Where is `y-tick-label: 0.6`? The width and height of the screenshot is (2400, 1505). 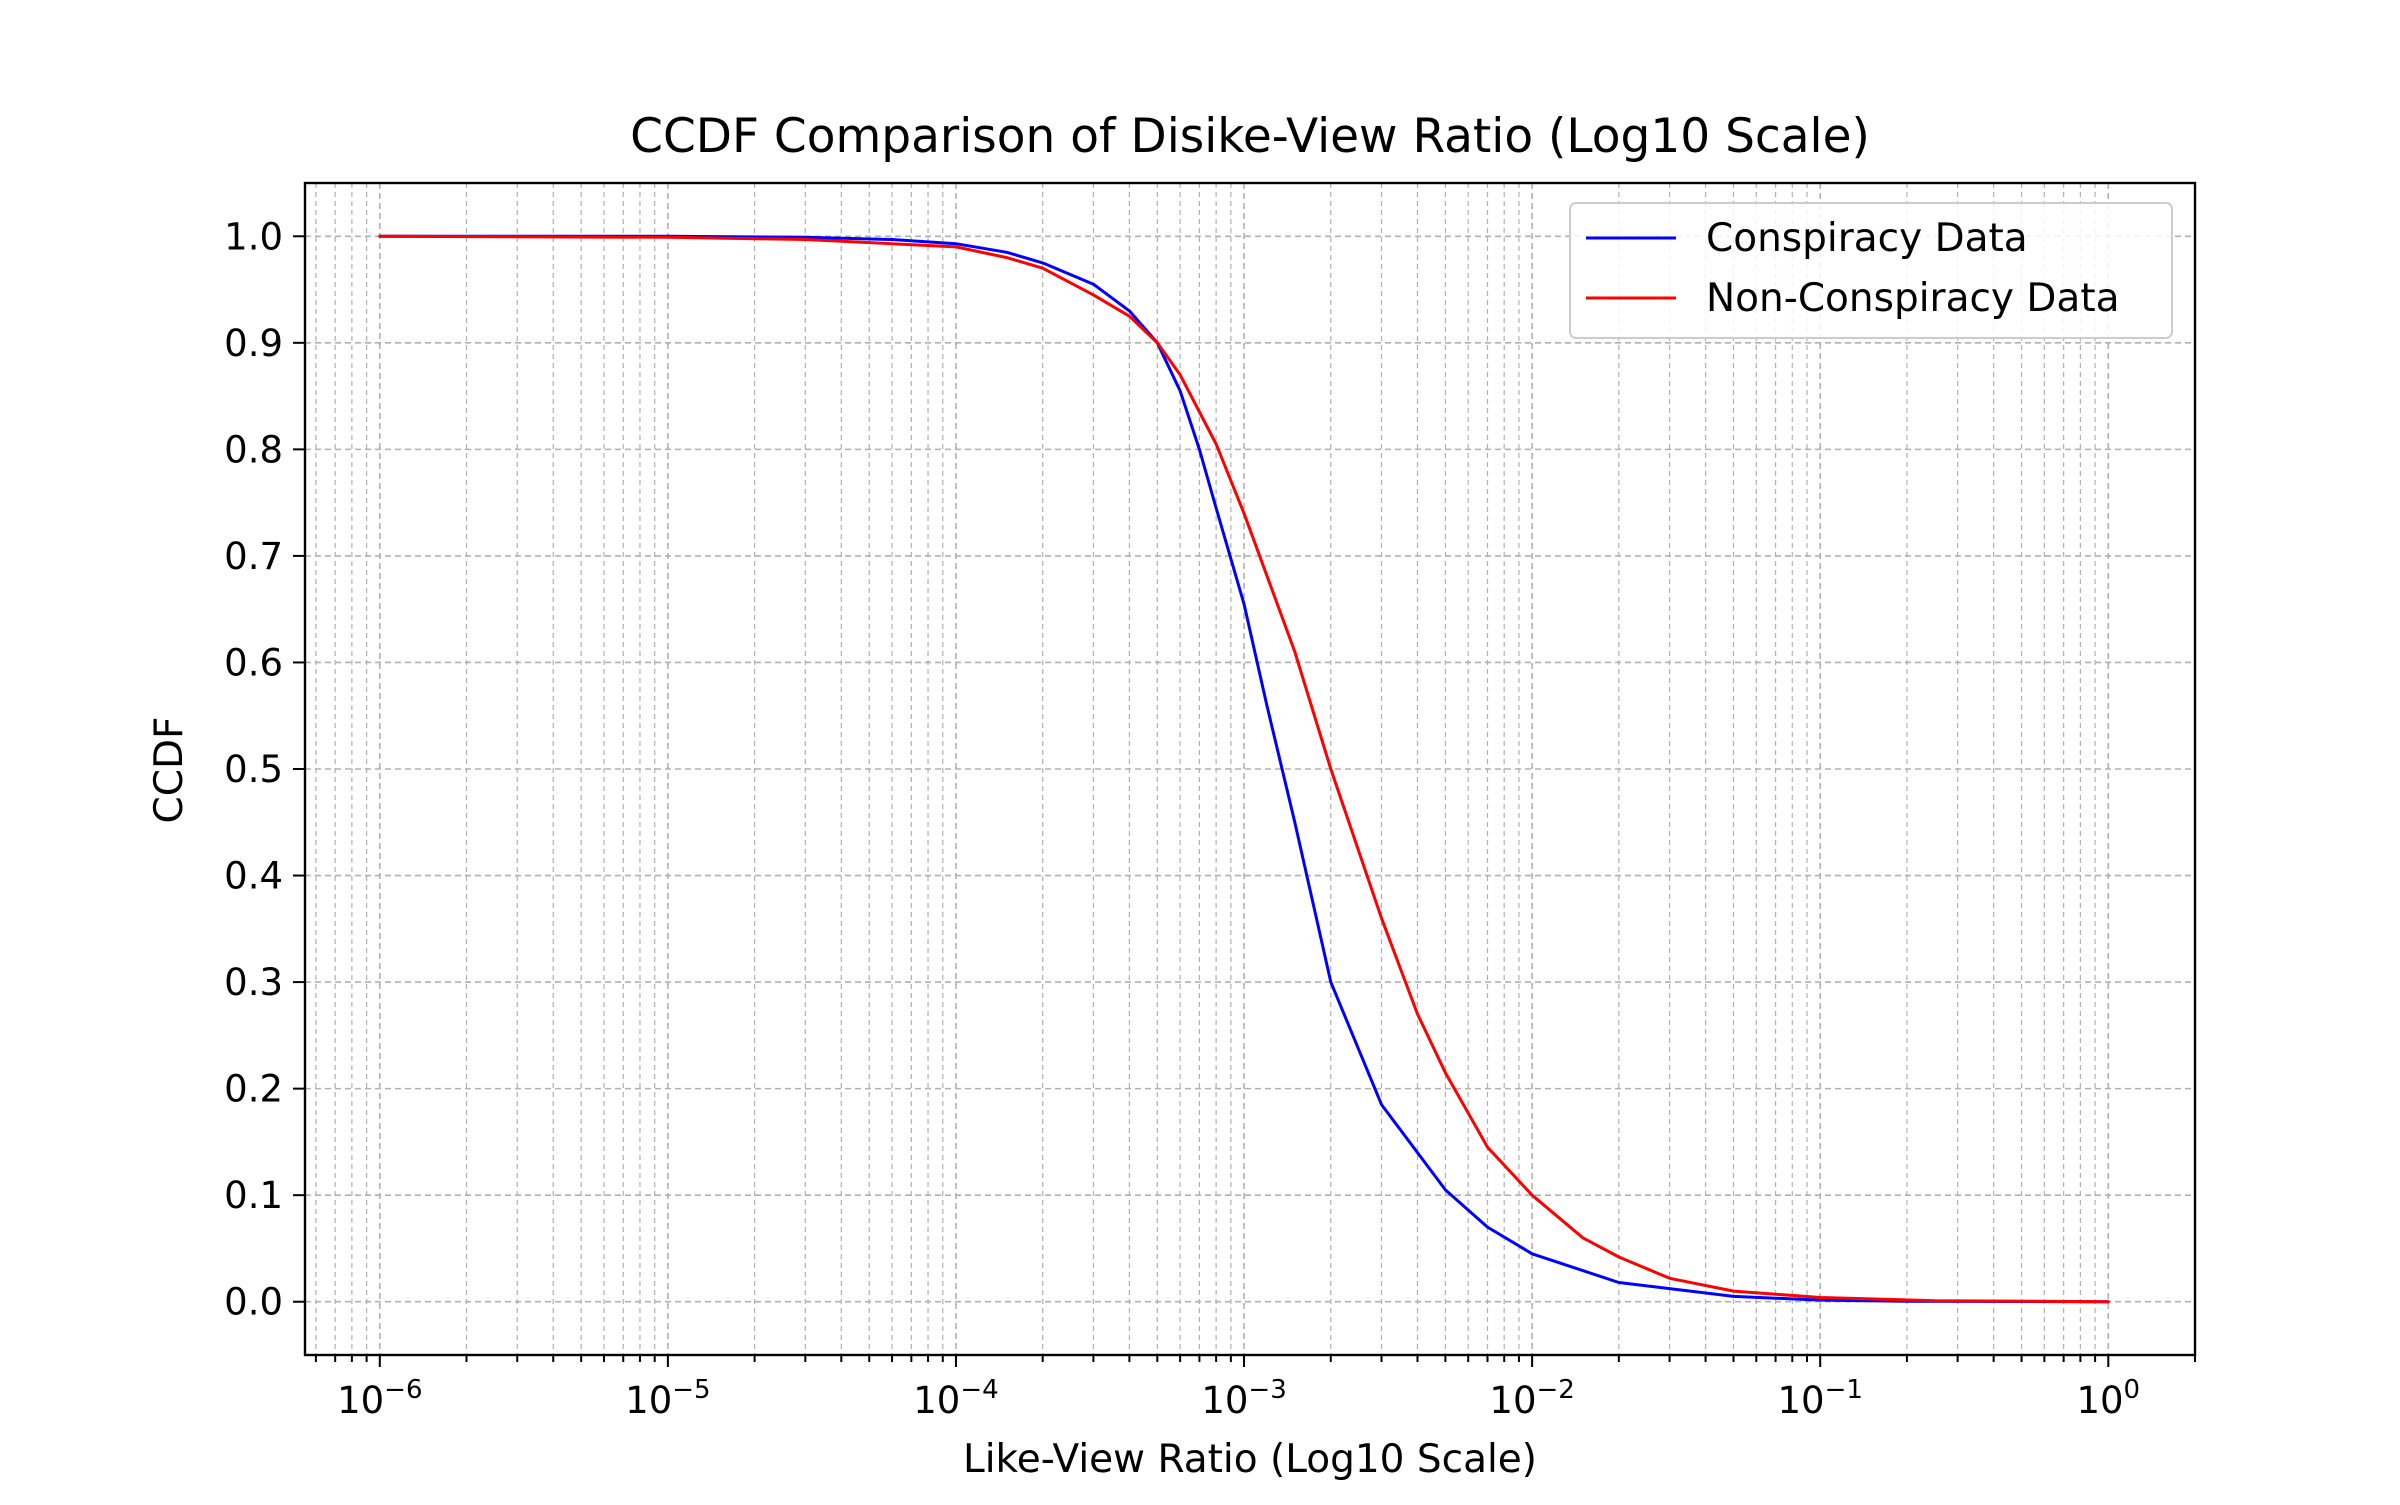
y-tick-label: 0.6 is located at coordinates (253, 662).